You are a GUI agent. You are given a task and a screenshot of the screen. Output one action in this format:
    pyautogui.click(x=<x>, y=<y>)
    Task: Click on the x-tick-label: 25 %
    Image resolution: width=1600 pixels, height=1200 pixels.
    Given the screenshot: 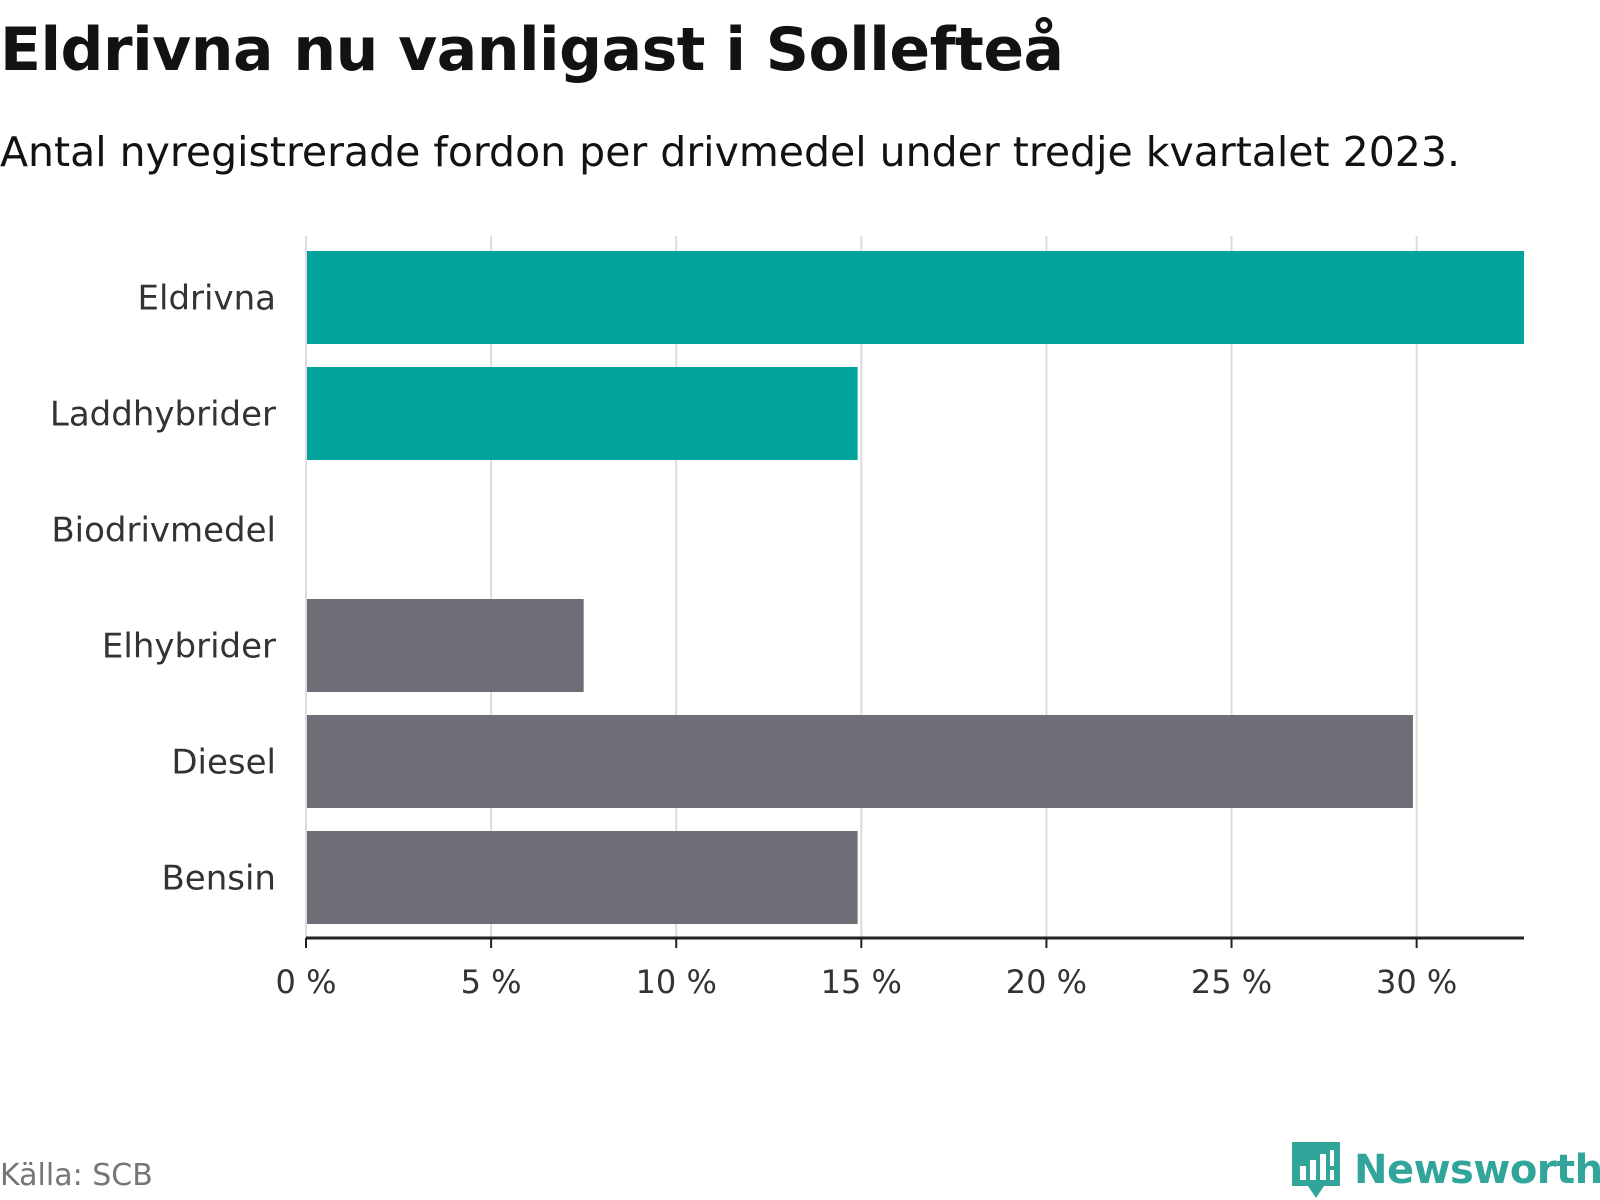 What is the action you would take?
    pyautogui.click(x=1231, y=982)
    